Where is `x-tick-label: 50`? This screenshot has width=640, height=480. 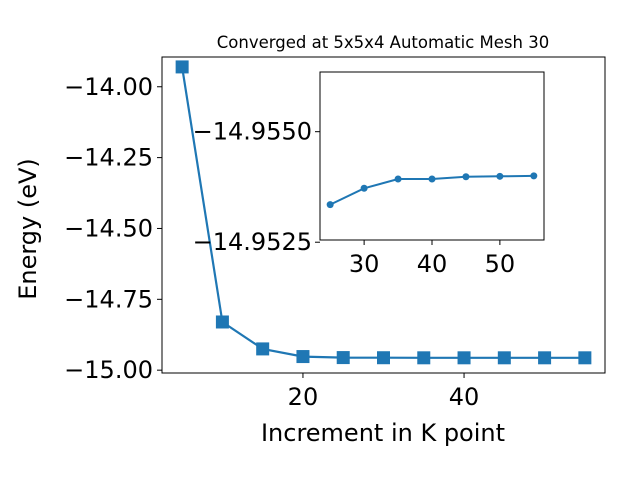 x-tick-label: 50 is located at coordinates (500, 264).